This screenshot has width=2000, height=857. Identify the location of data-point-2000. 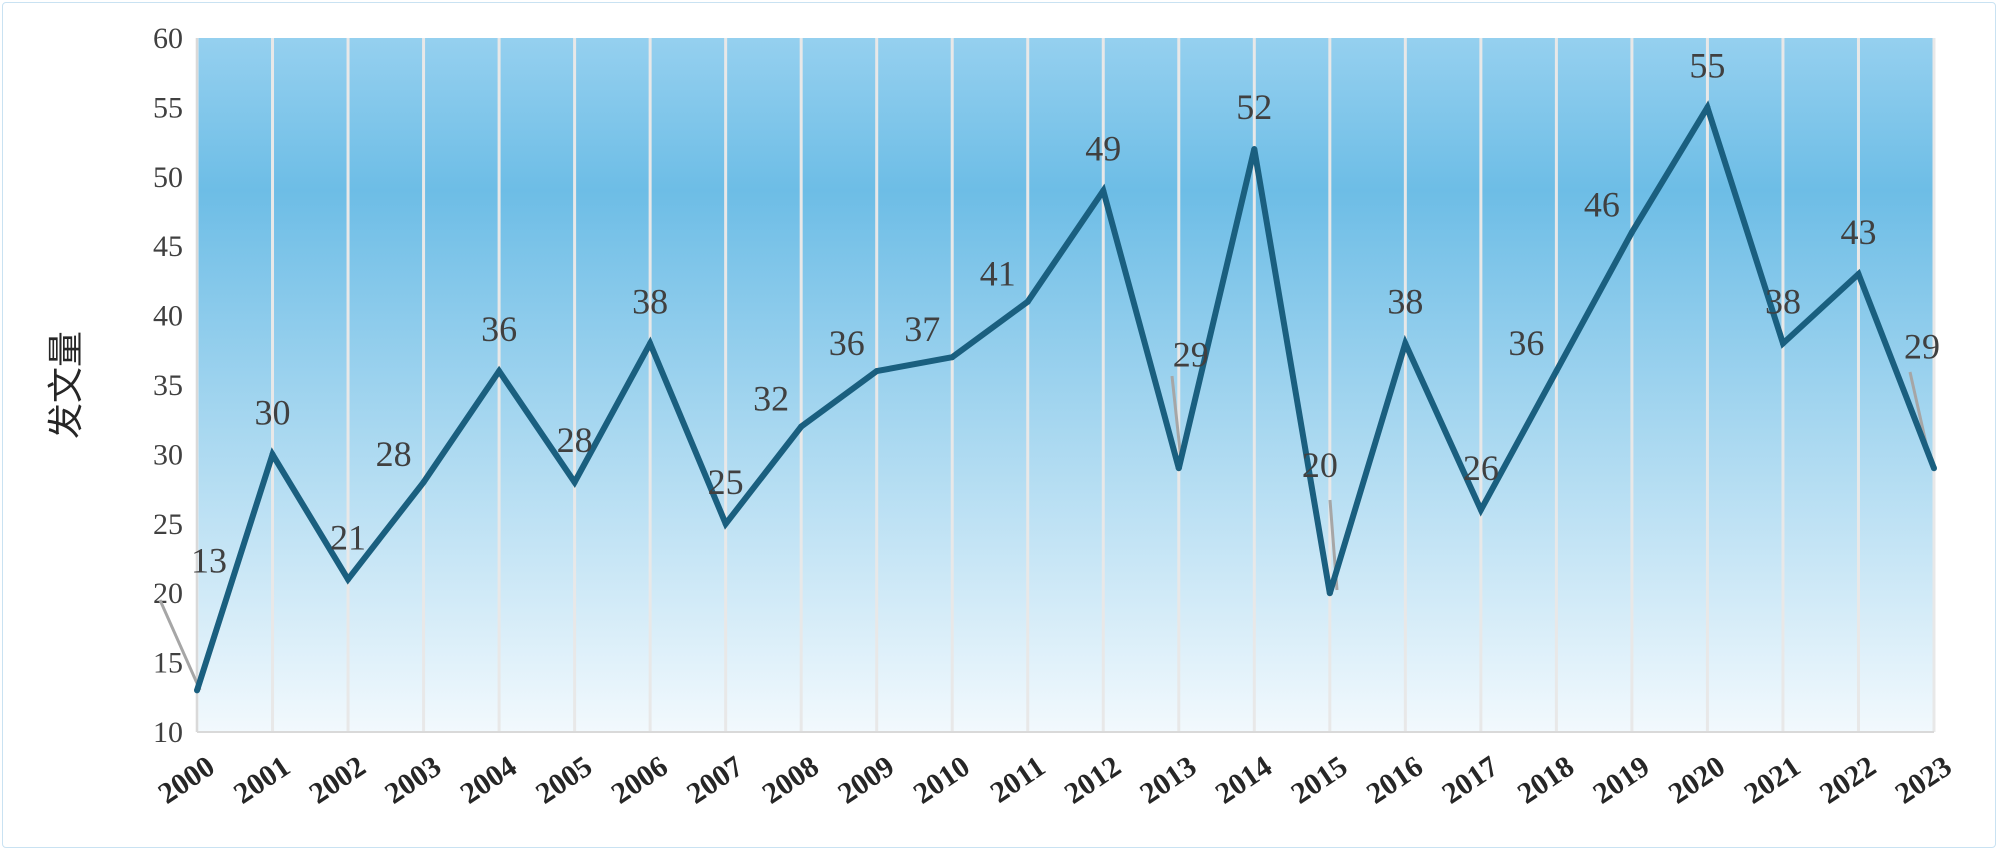
(197, 690).